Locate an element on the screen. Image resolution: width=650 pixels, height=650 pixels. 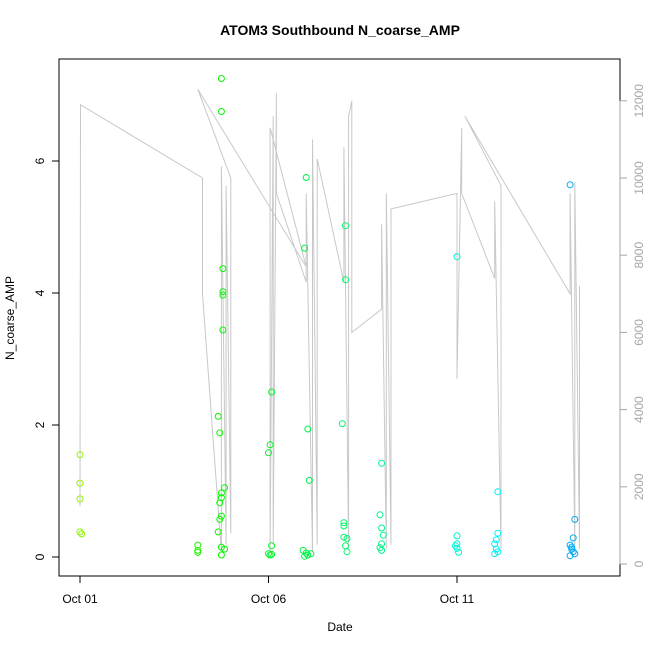
y-tick-right-label: 6000 is located at coordinates (639, 332).